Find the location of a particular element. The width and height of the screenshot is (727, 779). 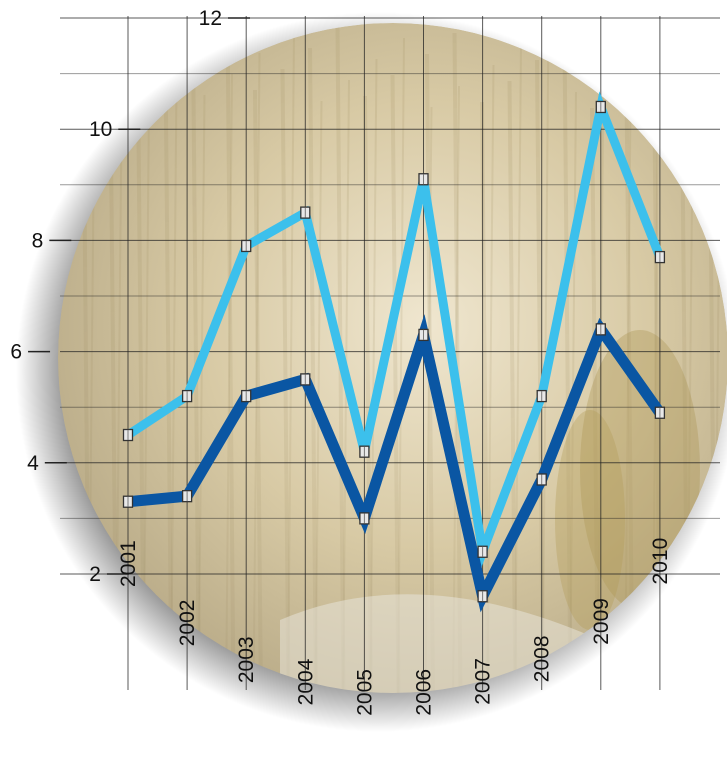

x-tick-label: 2001 is located at coordinates (128, 563).